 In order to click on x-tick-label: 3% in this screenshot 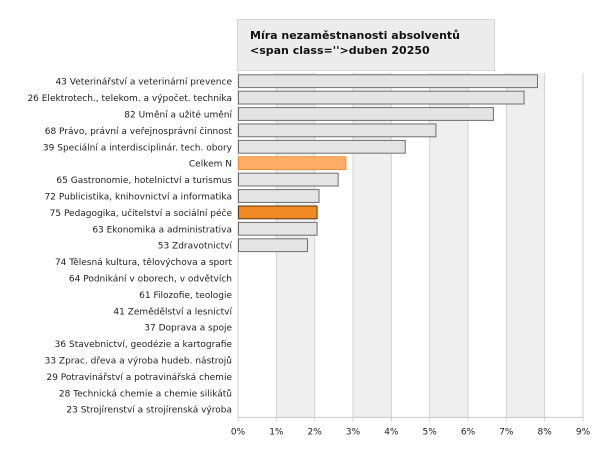, I will do `click(353, 432)`.